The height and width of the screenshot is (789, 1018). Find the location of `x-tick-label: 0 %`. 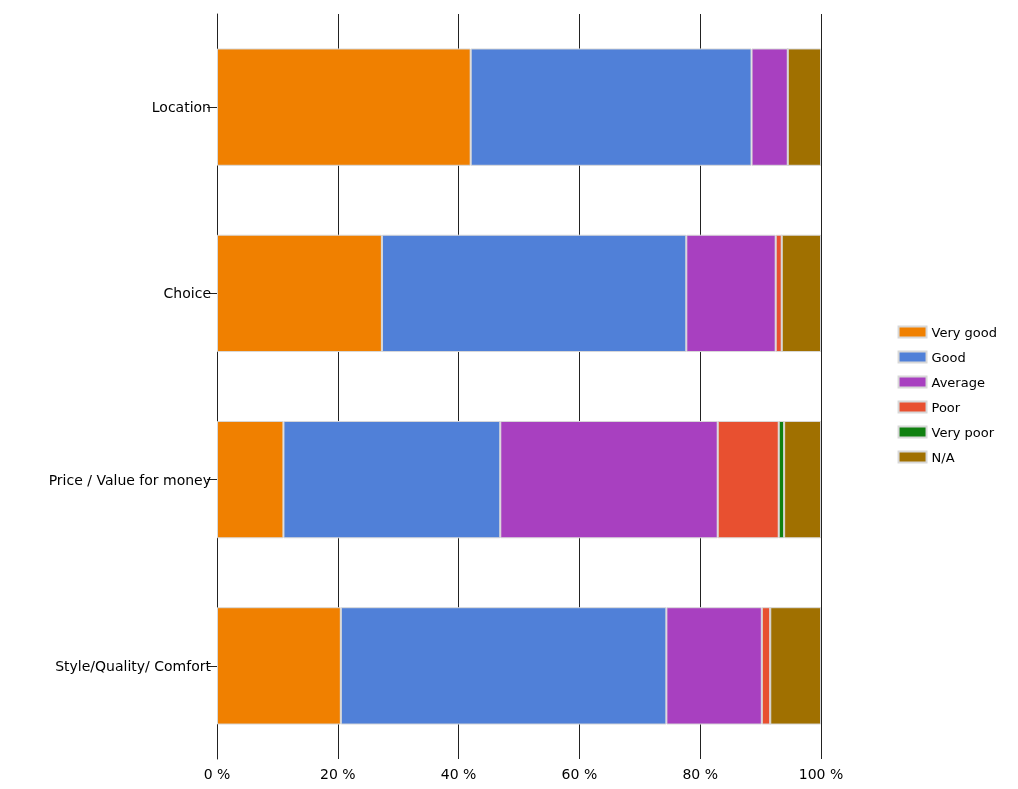

x-tick-label: 0 % is located at coordinates (217, 774).